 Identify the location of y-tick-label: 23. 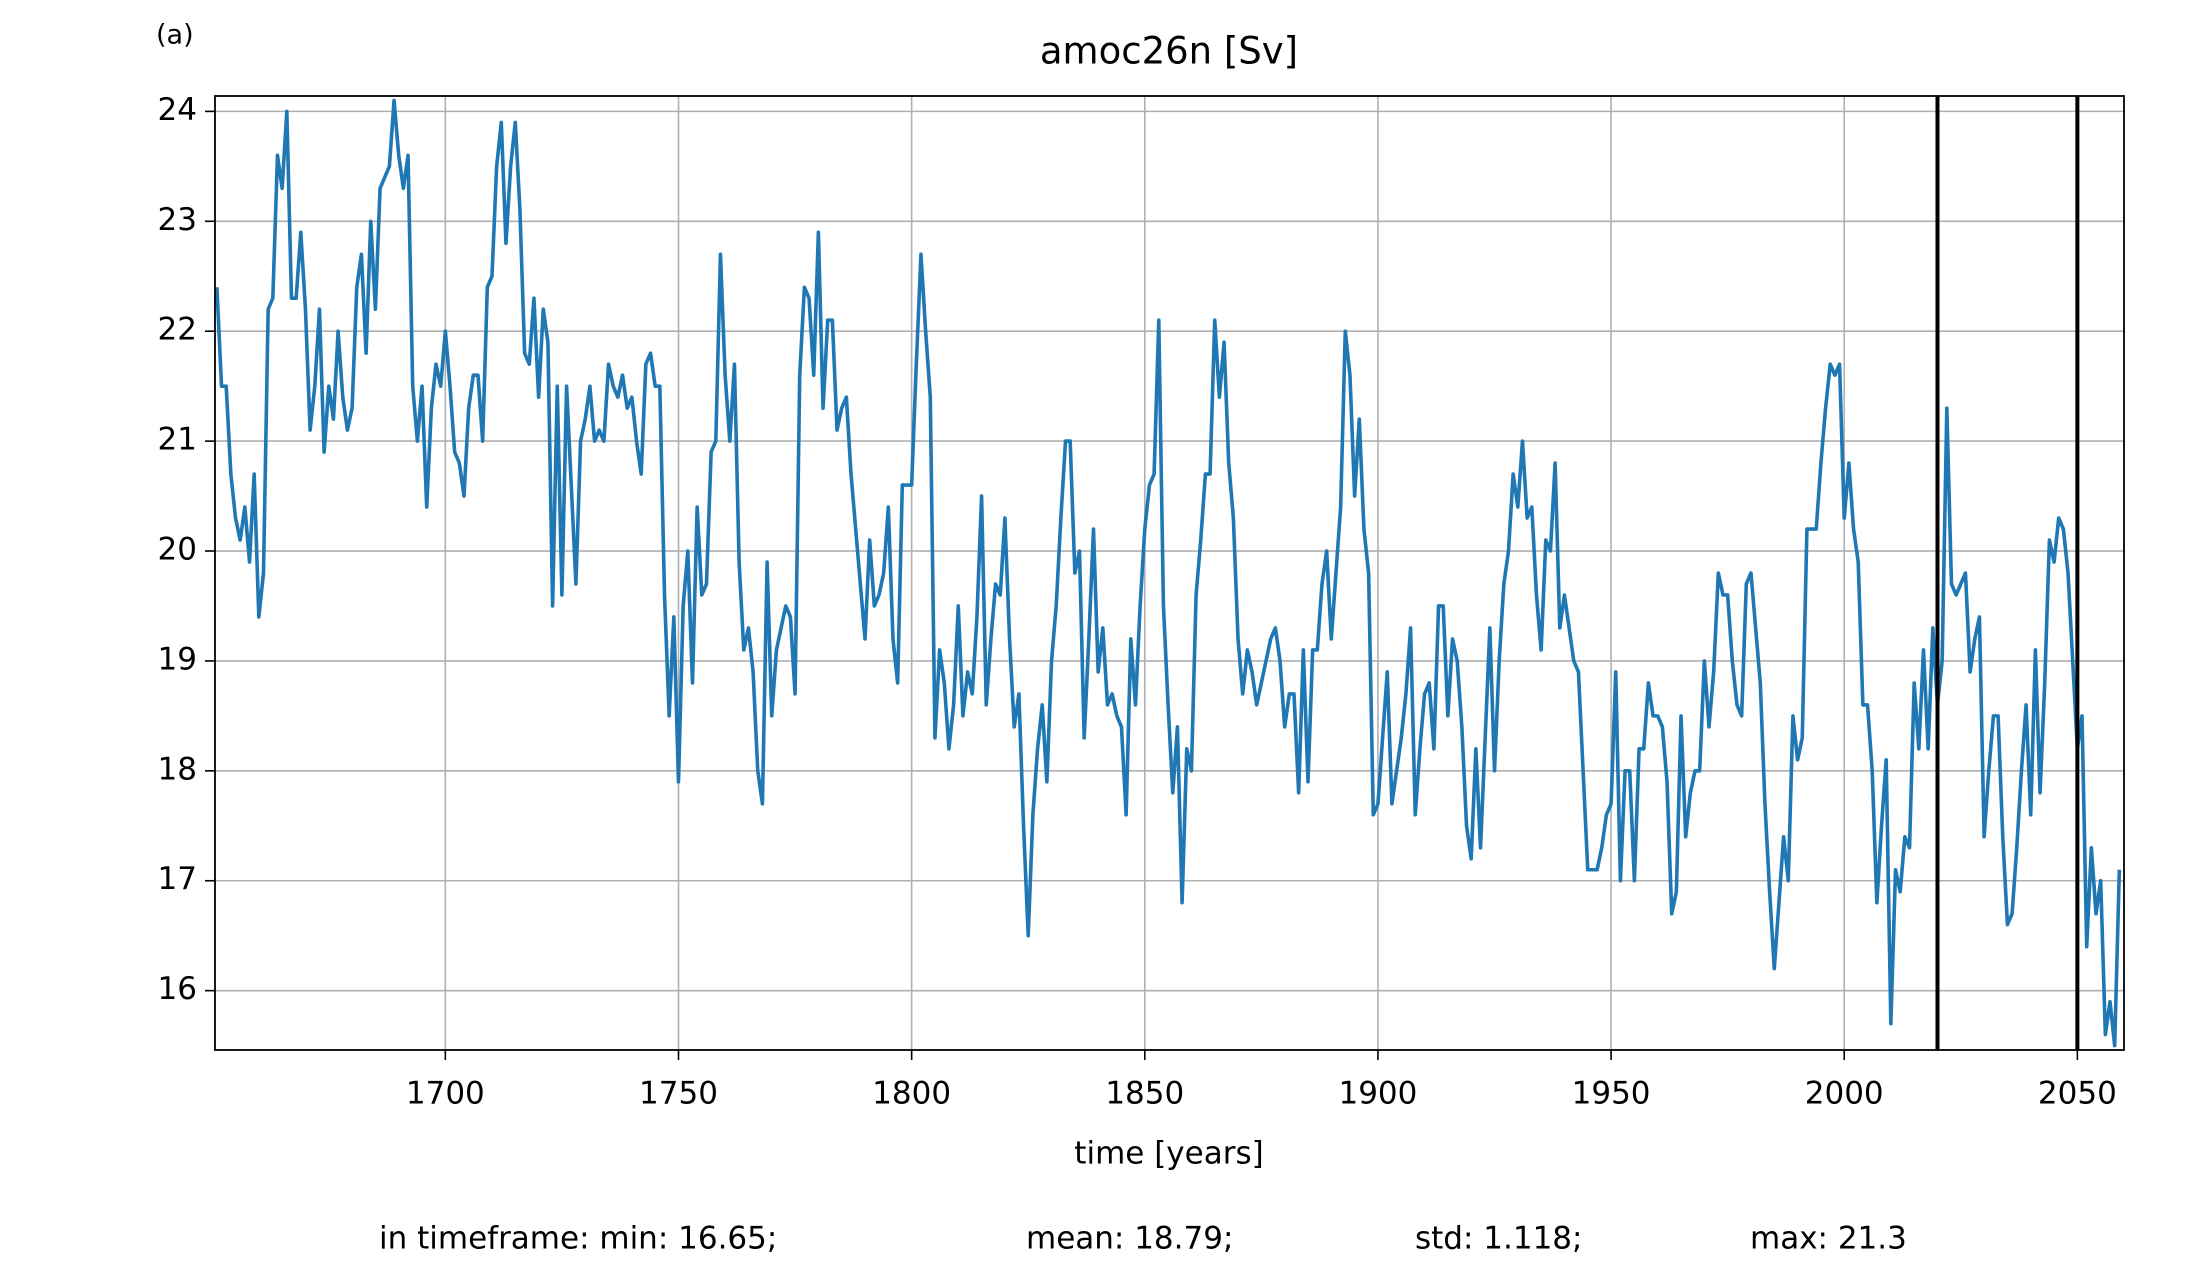
(177, 220).